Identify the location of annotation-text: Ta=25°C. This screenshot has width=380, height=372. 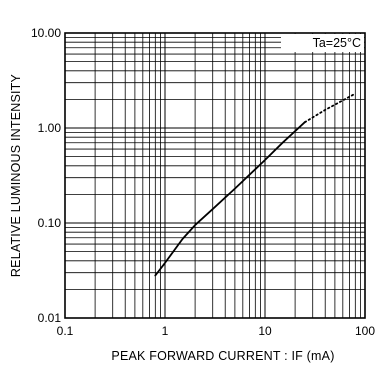
(337, 43).